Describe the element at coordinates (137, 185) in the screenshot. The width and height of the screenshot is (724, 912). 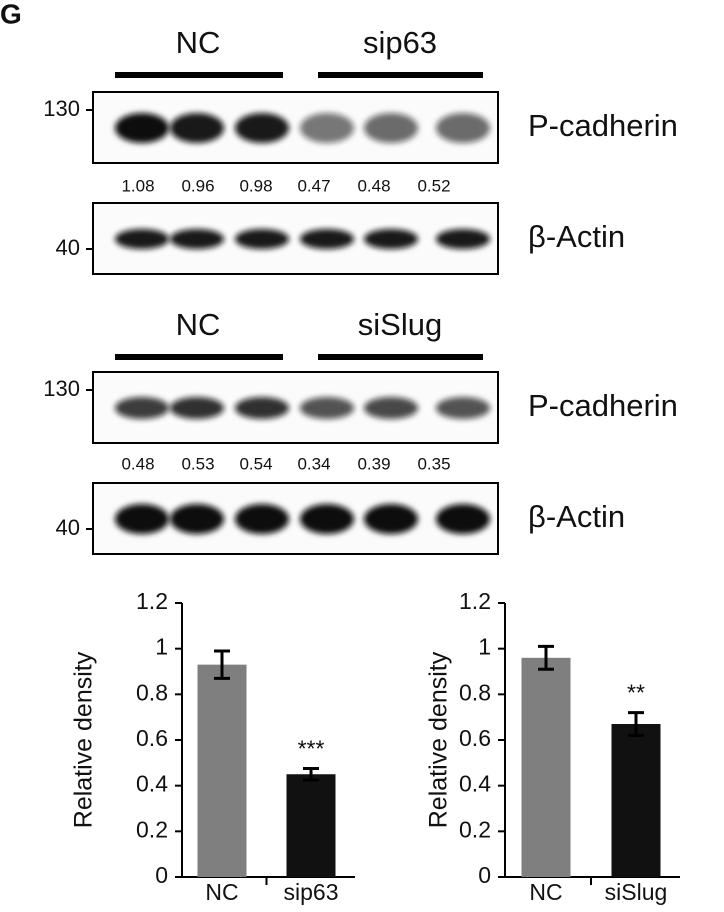
I see `quantification: 1.08` at that location.